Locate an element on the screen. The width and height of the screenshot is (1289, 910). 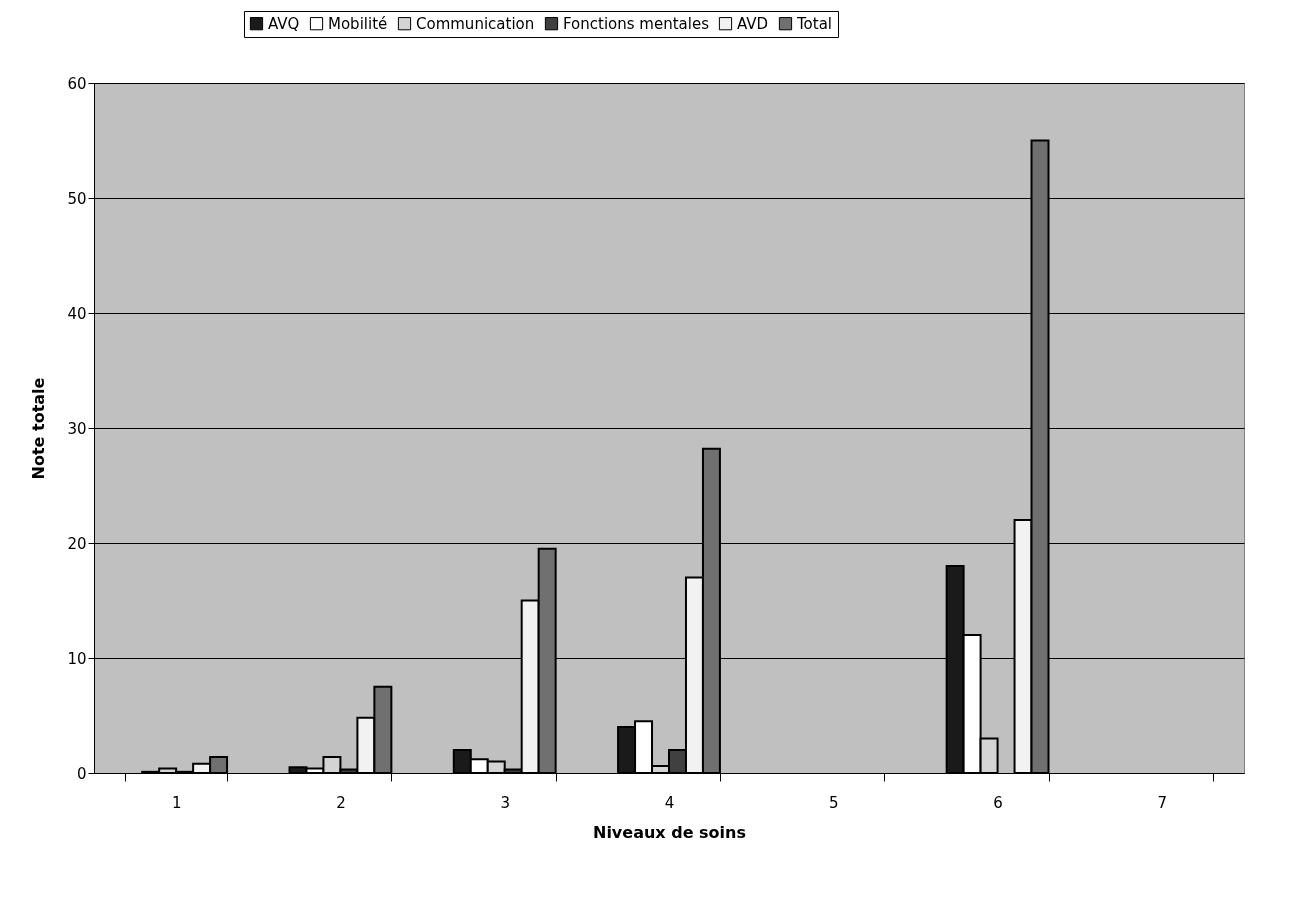
x-tick-label: 6 is located at coordinates (998, 802).